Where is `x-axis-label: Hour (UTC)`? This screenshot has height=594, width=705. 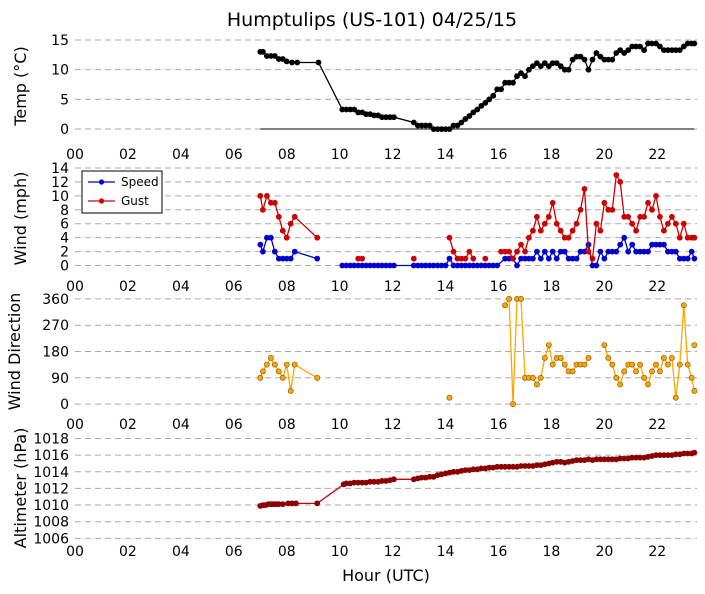 x-axis-label: Hour (UTC) is located at coordinates (386, 575).